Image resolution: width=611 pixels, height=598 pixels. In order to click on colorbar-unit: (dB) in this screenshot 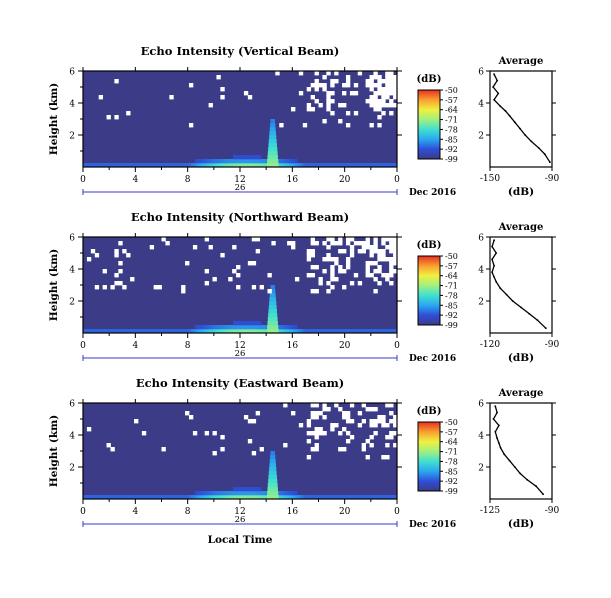, I will do `click(429, 245)`.